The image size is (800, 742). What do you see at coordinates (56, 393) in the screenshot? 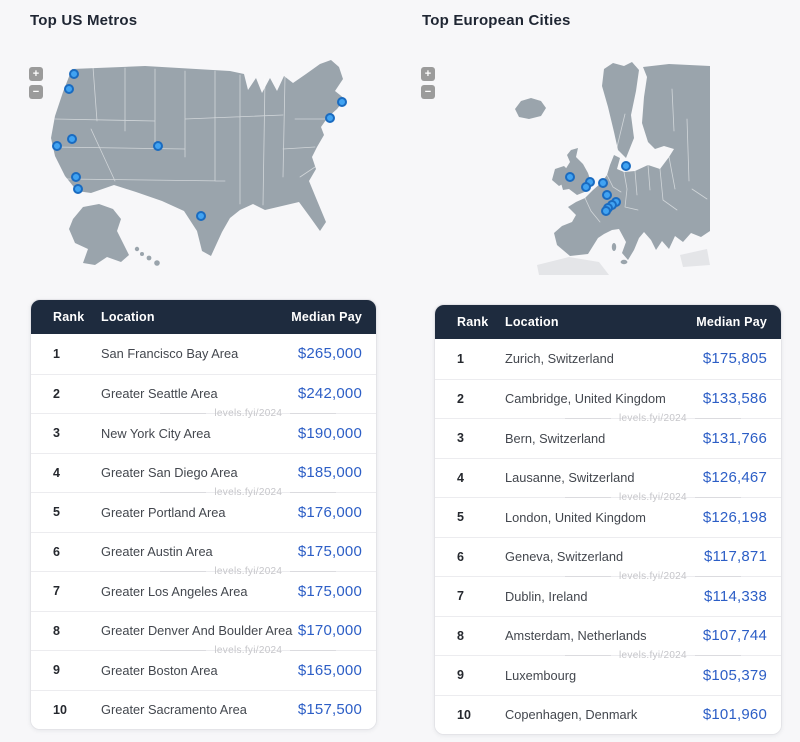
I see `rank-cell: 2` at bounding box center [56, 393].